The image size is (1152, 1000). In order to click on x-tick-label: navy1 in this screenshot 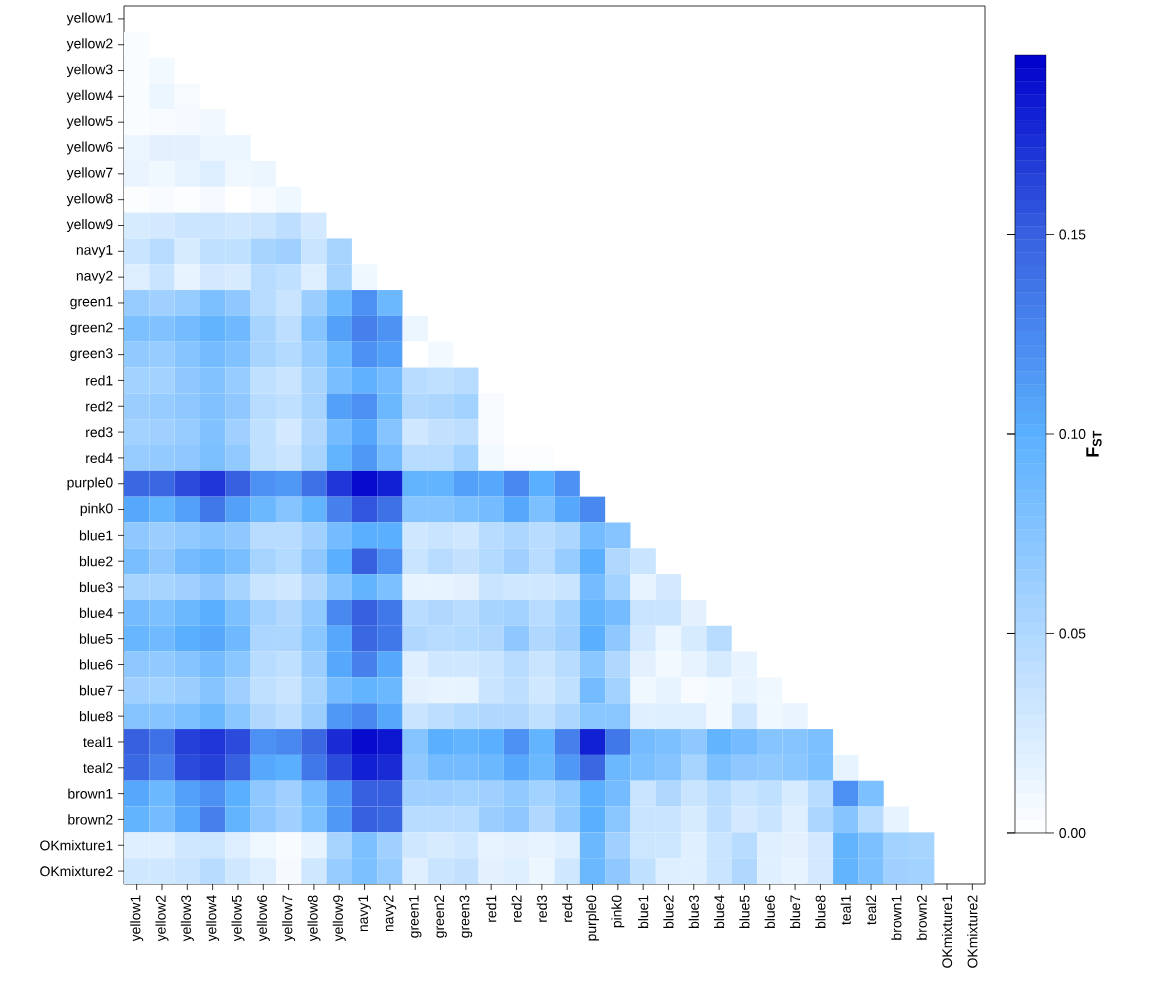, I will do `click(364, 913)`.